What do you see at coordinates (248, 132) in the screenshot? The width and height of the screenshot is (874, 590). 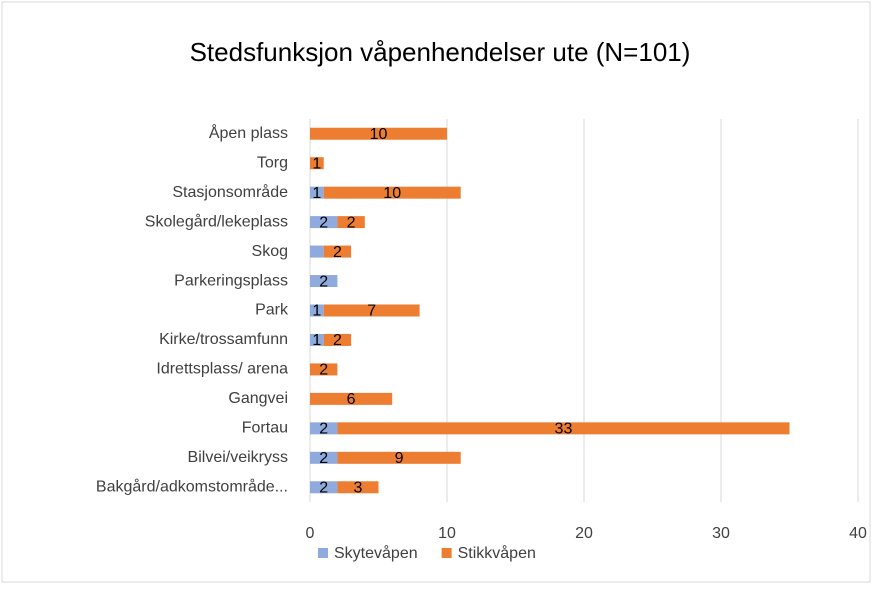 I see `y-tick-label: Åpen plass` at bounding box center [248, 132].